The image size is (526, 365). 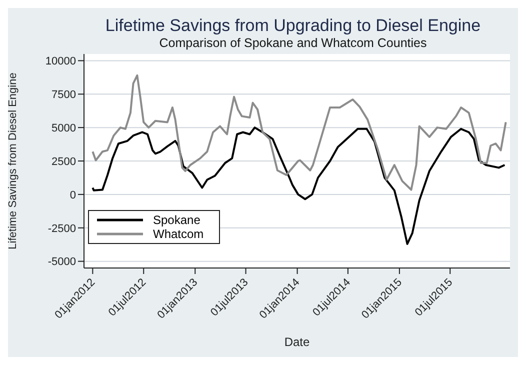 I want to click on y-tick-label: 2500, so click(x=64, y=162).